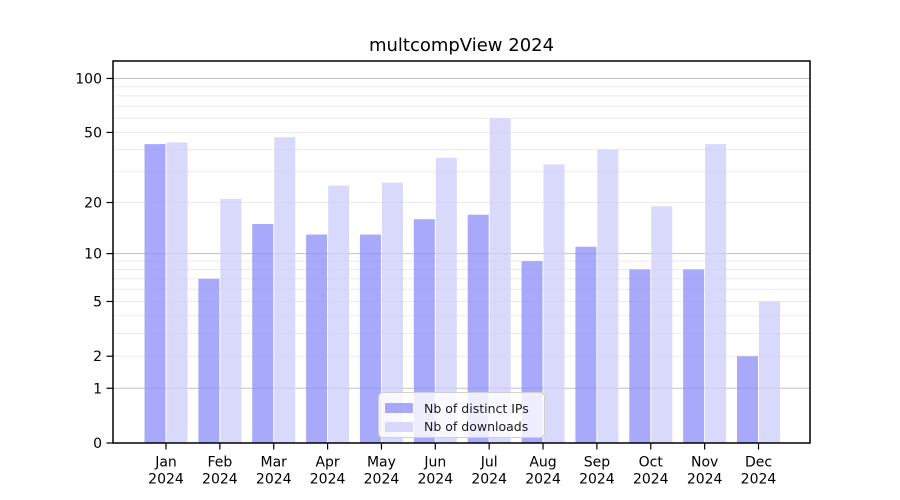  Describe the element at coordinates (758, 463) in the screenshot. I see `x-tick-label-month-dec: Dec` at that location.